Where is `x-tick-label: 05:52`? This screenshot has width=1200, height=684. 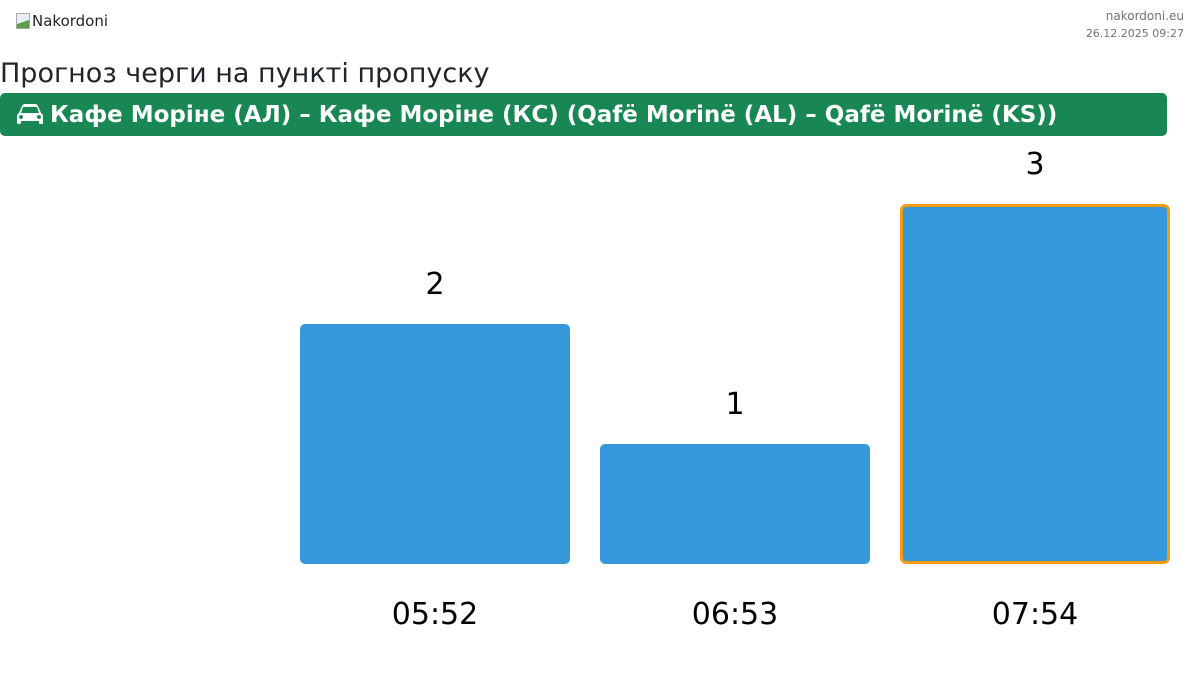
x-tick-label: 05:52 is located at coordinates (435, 614).